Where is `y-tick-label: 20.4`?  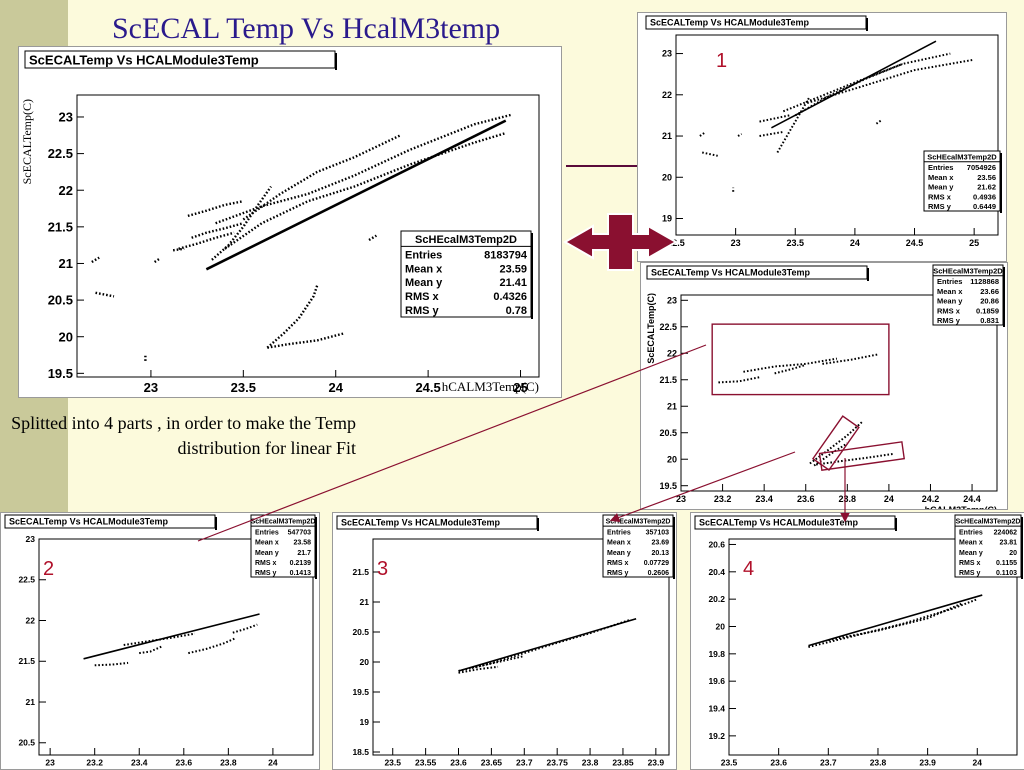
y-tick-label: 20.4 is located at coordinates (716, 572).